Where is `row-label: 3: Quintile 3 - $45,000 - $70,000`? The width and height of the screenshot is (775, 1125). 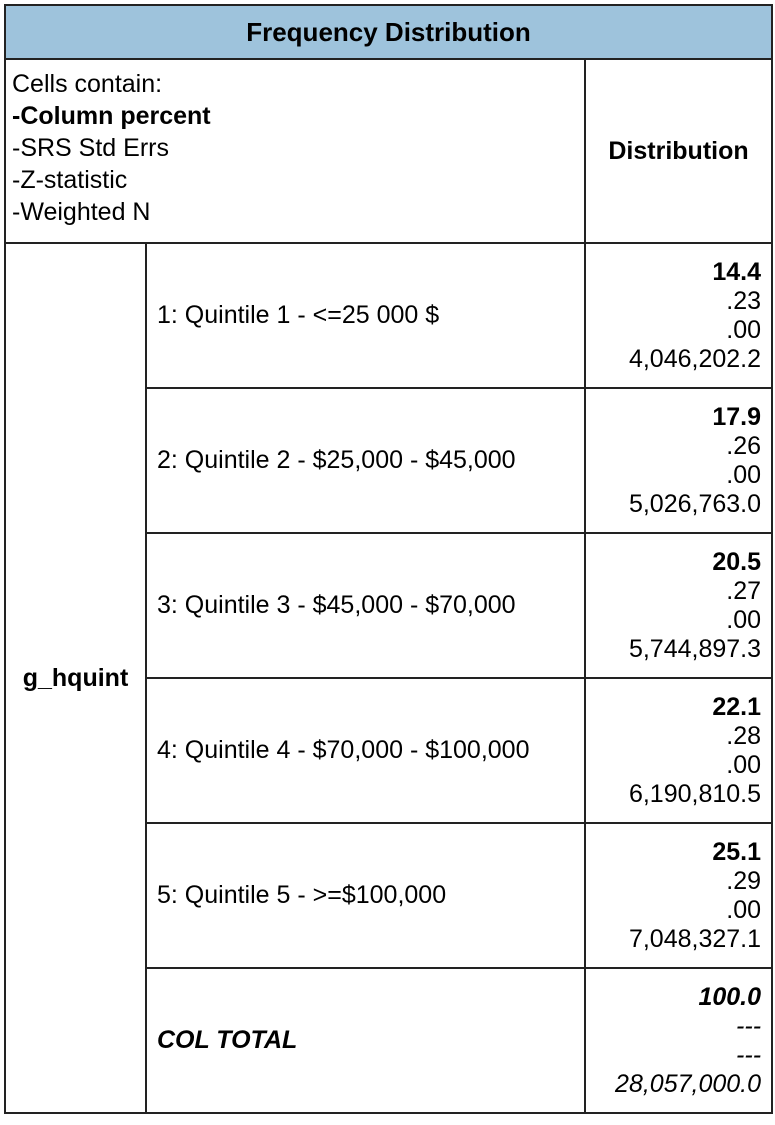
row-label: 3: Quintile 3 - $45,000 - $70,000 is located at coordinates (365, 605).